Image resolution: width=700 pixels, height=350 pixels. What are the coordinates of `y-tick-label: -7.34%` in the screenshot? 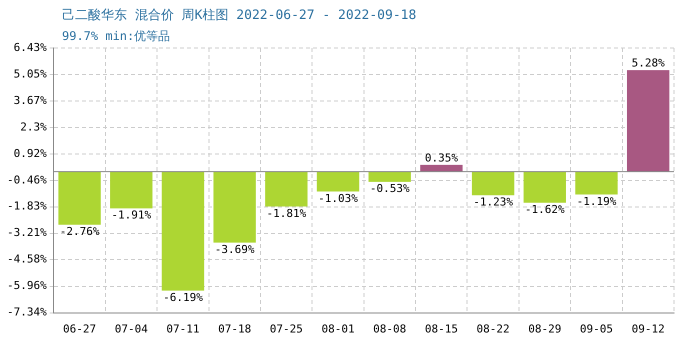 It's located at (27, 312).